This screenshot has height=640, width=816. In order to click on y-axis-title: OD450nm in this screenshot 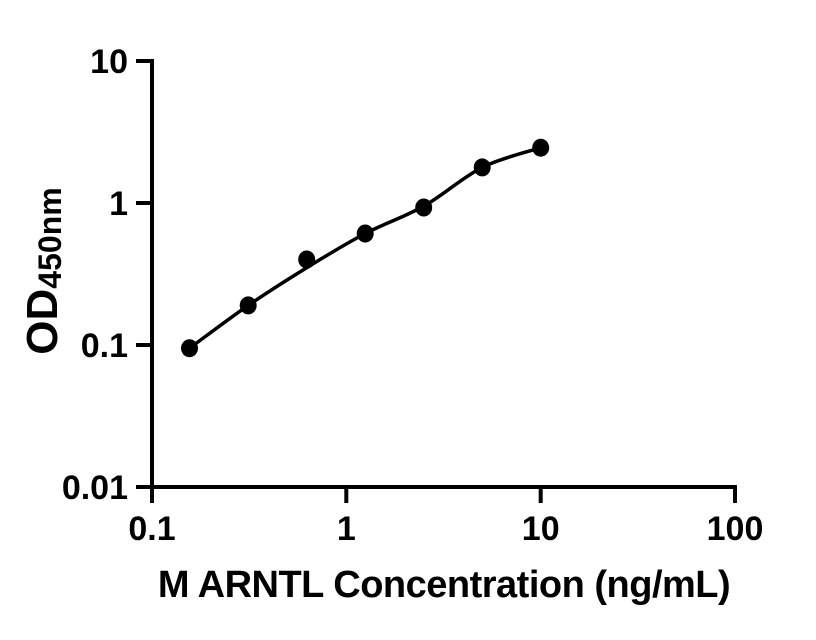, I will do `click(43, 270)`.